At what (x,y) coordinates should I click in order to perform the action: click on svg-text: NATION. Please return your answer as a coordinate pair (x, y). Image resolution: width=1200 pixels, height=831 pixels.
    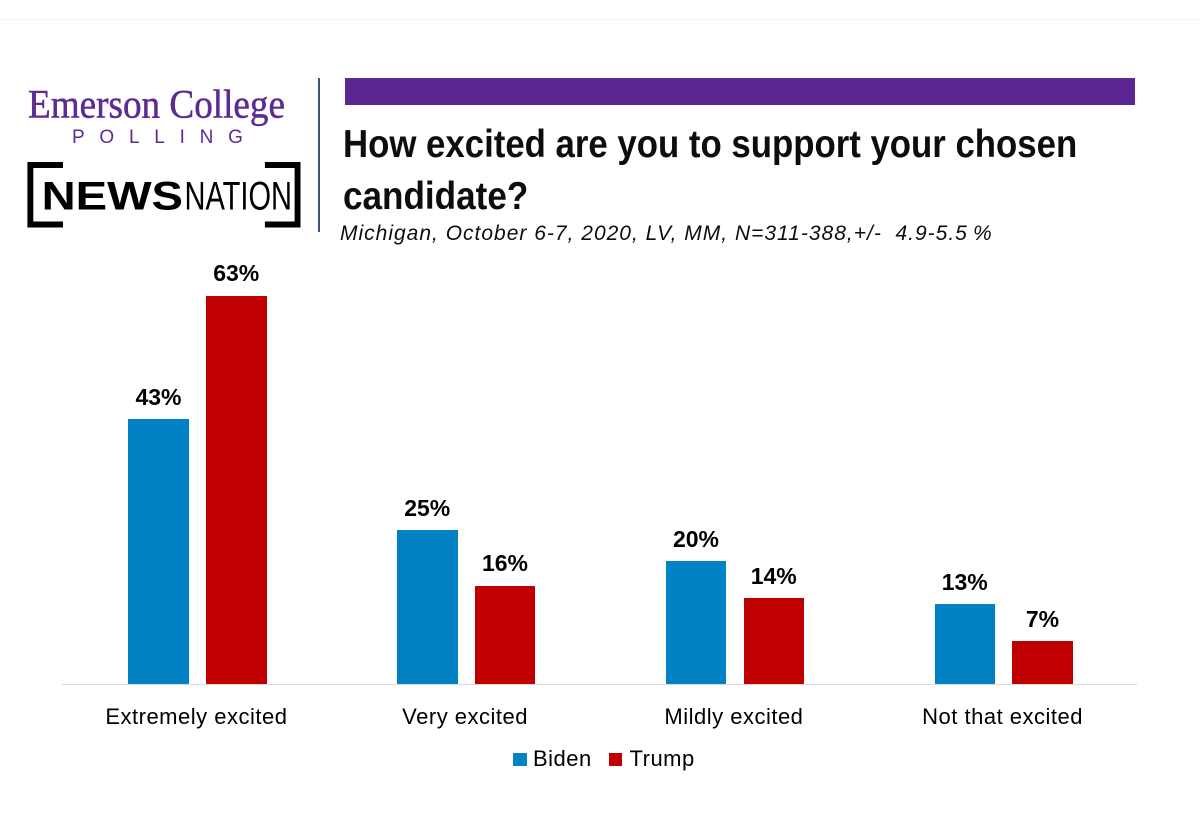
    Looking at the image, I should click on (239, 197).